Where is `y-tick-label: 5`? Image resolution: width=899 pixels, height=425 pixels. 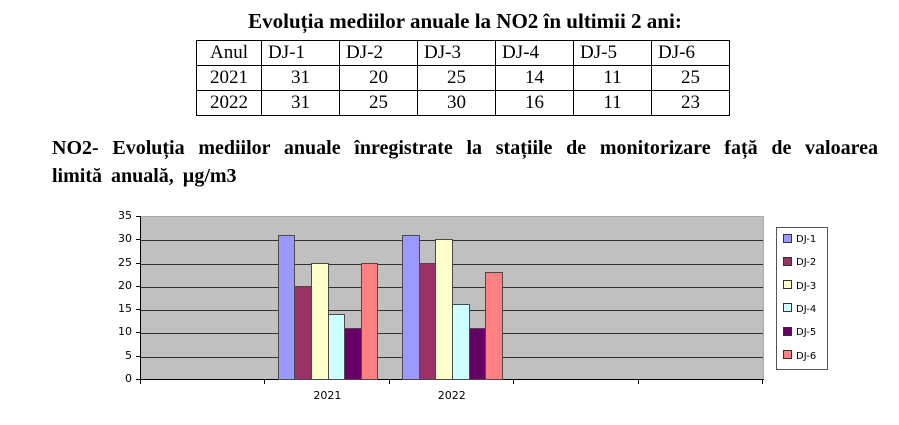 y-tick-label: 5 is located at coordinates (128, 355).